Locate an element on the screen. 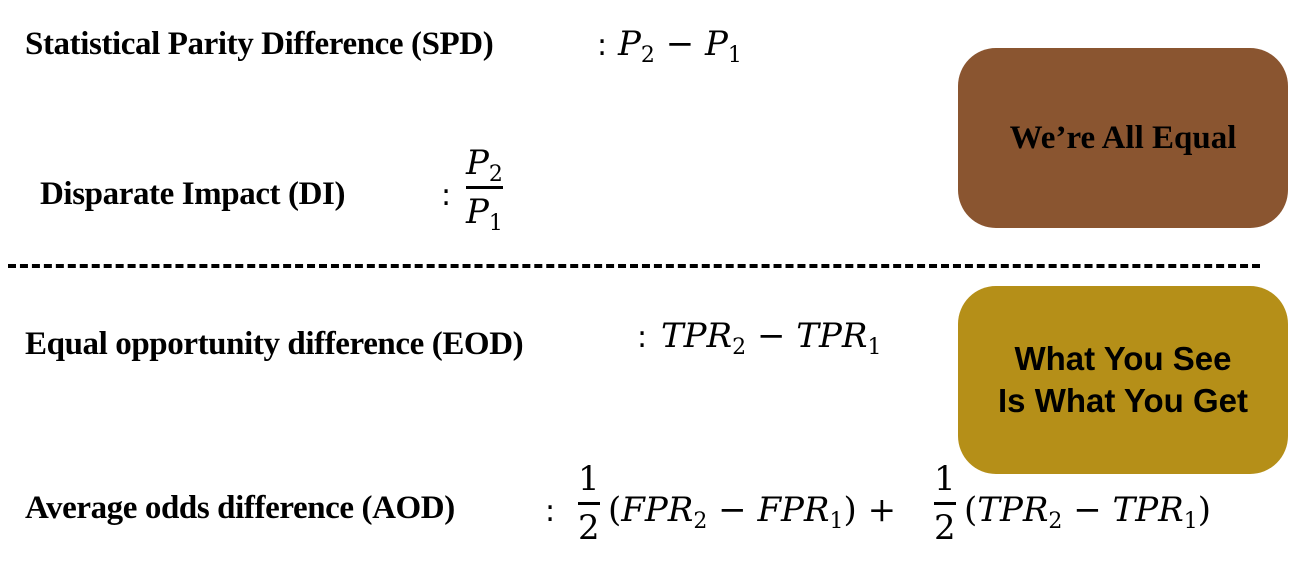  spd-term-a: P is located at coordinates (629, 44).